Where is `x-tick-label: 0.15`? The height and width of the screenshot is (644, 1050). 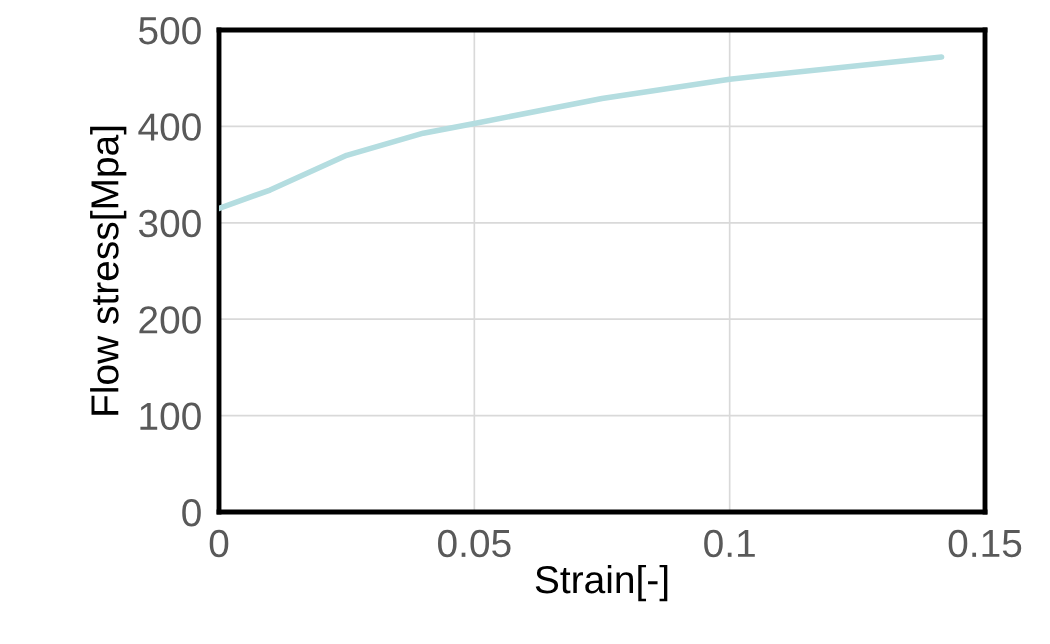 x-tick-label: 0.15 is located at coordinates (985, 543).